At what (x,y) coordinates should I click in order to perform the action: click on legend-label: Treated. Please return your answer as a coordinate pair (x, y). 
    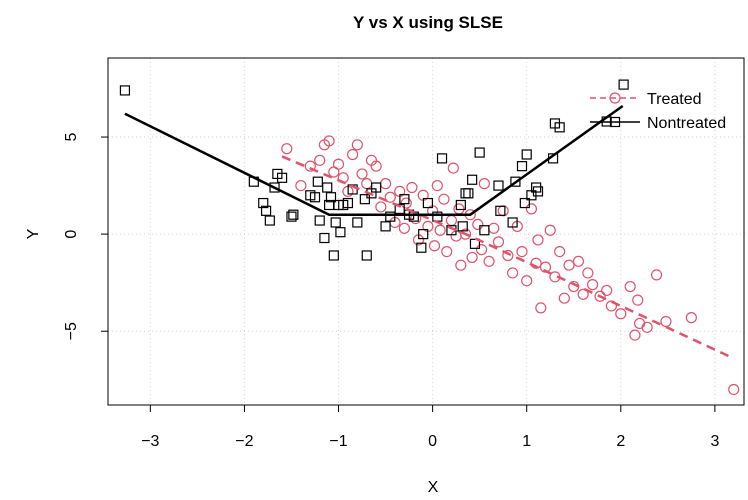
    Looking at the image, I should click on (674, 99).